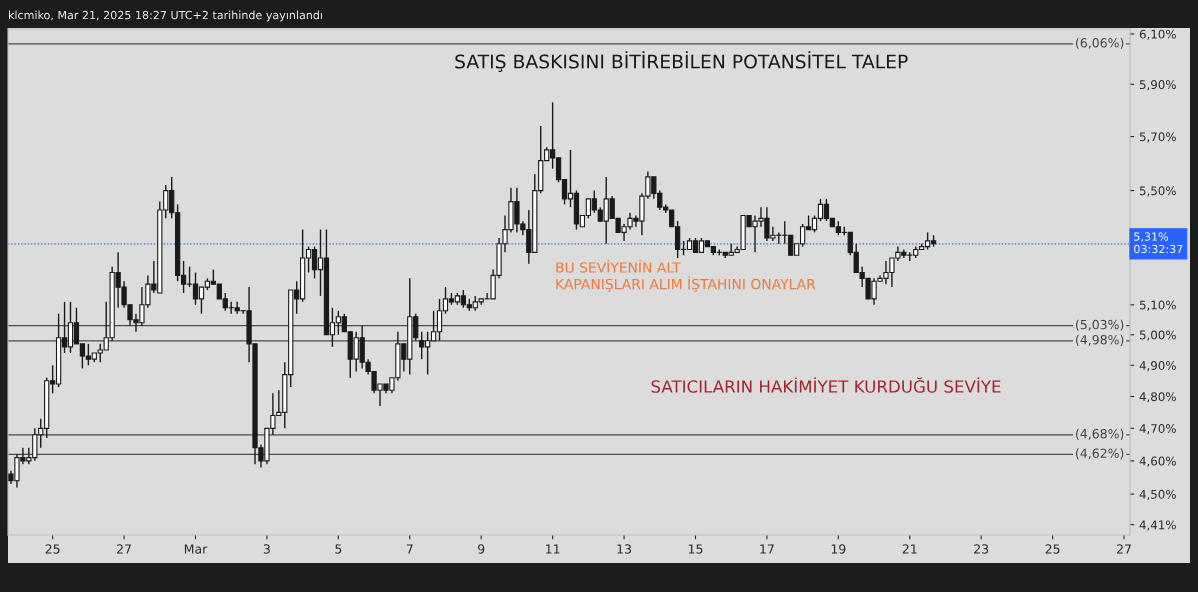 This screenshot has height=592, width=1198. Describe the element at coordinates (686, 275) in the screenshot. I see `annotation: BU SEVİYENİN ALT KAPANIŞLARI ALIM İŞTAHINI ONAYLAR` at that location.